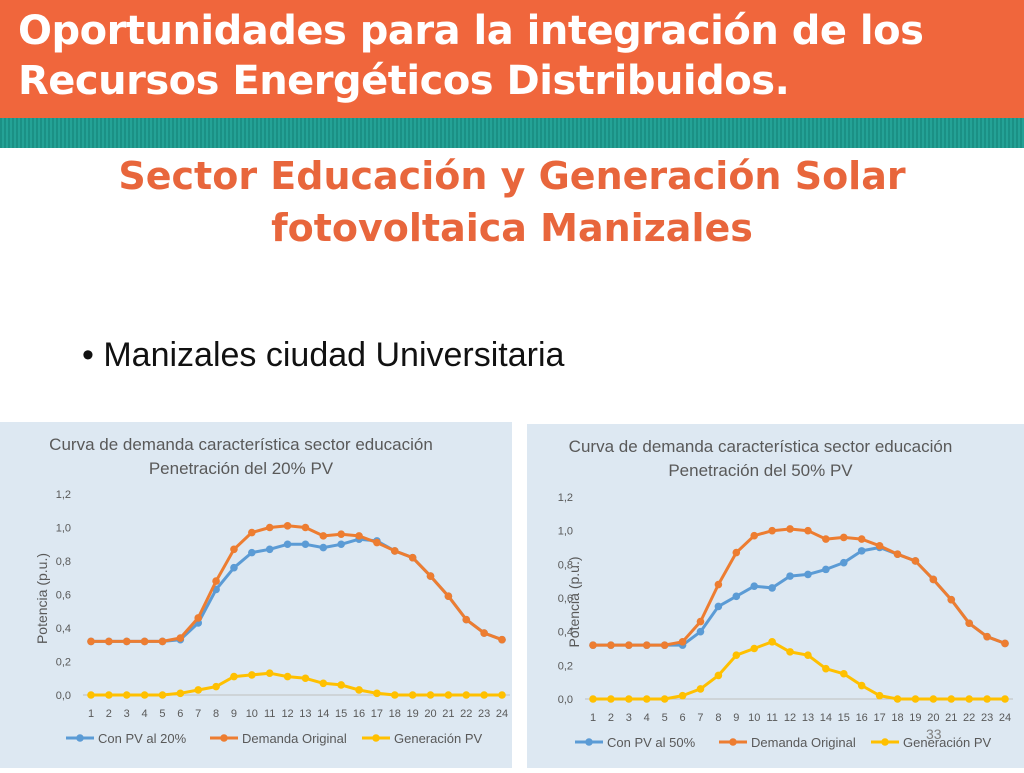 Image resolution: width=1024 pixels, height=773 pixels. I want to click on x-tick-label: 7, so click(198, 714).